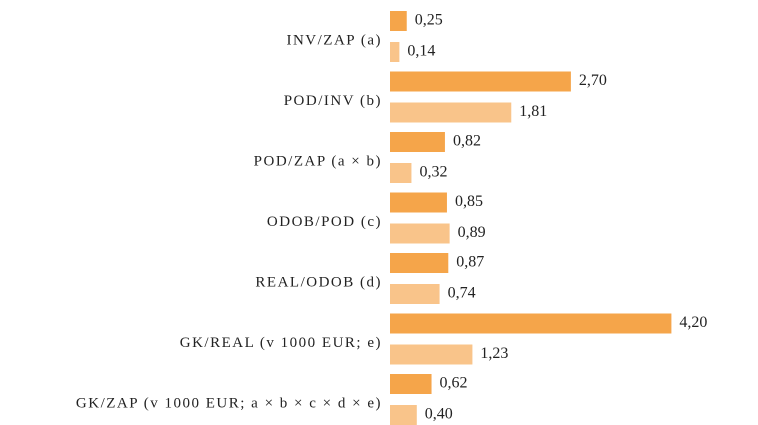 The height and width of the screenshot is (425, 758). What do you see at coordinates (494, 353) in the screenshot?
I see `value-label: 1,23` at bounding box center [494, 353].